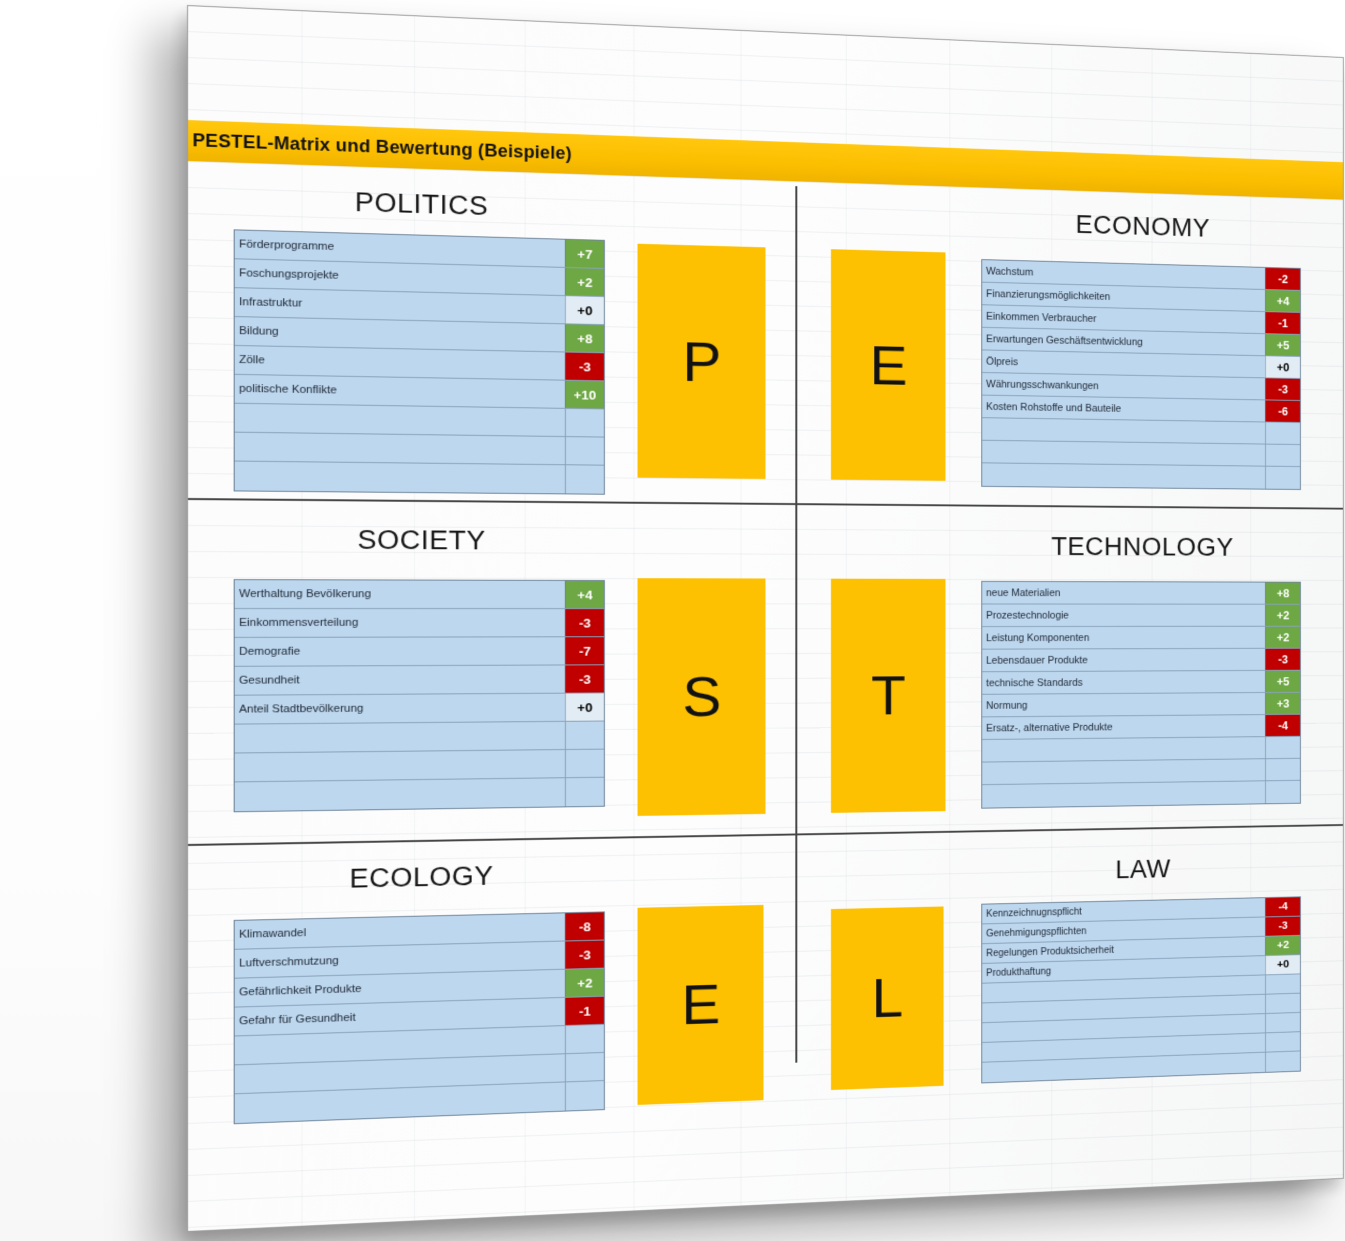 The height and width of the screenshot is (1241, 1345). I want to click on factor-score: -2, so click(1282, 278).